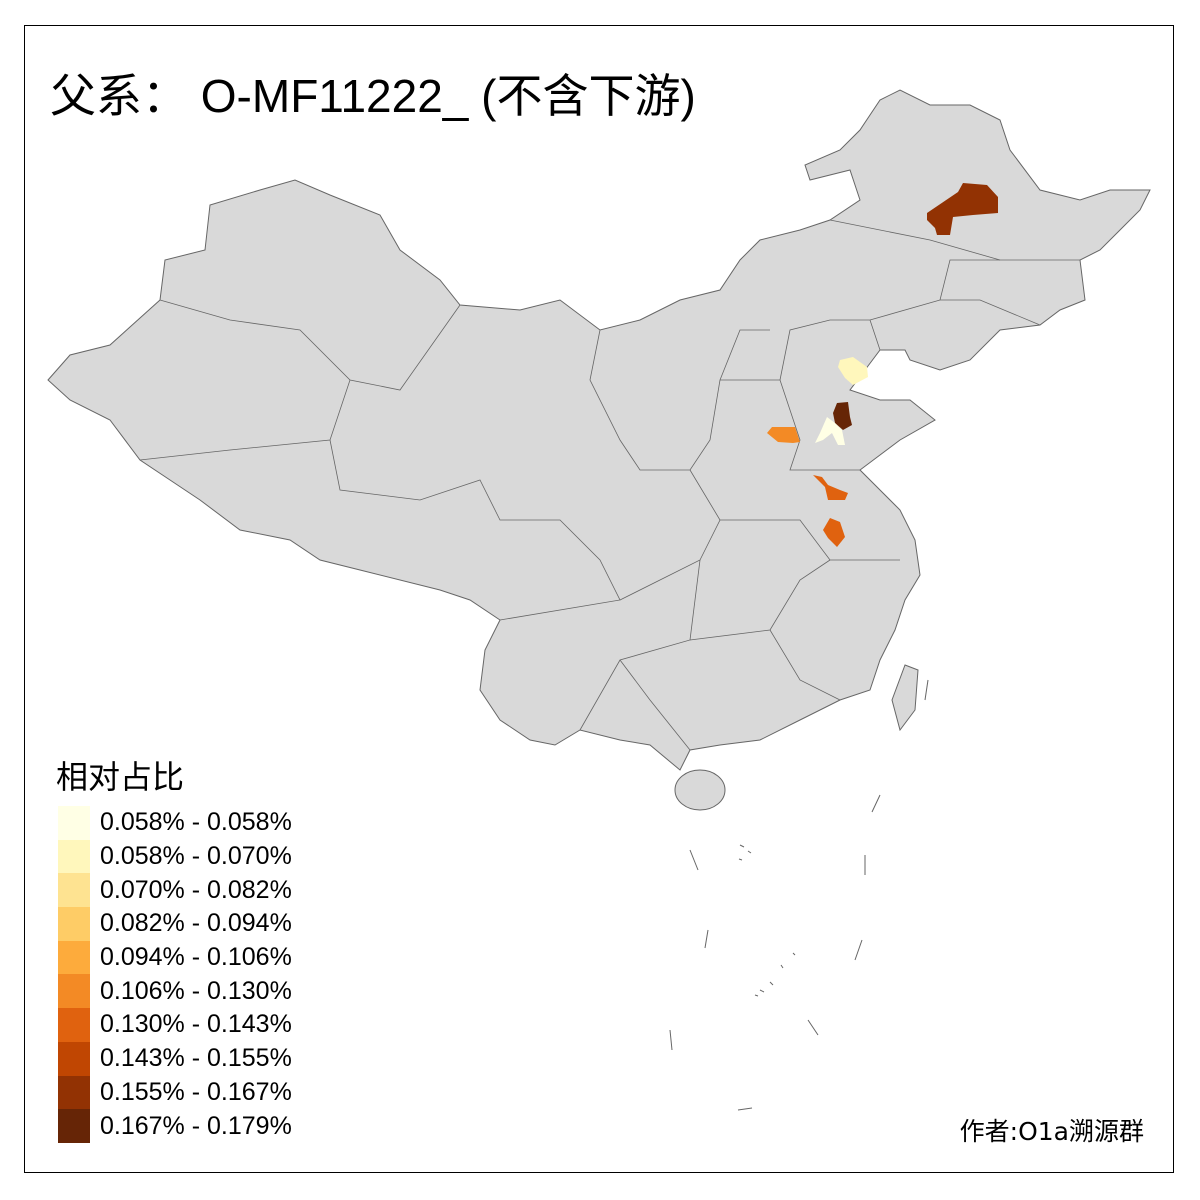  Describe the element at coordinates (196, 923) in the screenshot. I see `legend-label: 0.082% - 0.094%` at that location.